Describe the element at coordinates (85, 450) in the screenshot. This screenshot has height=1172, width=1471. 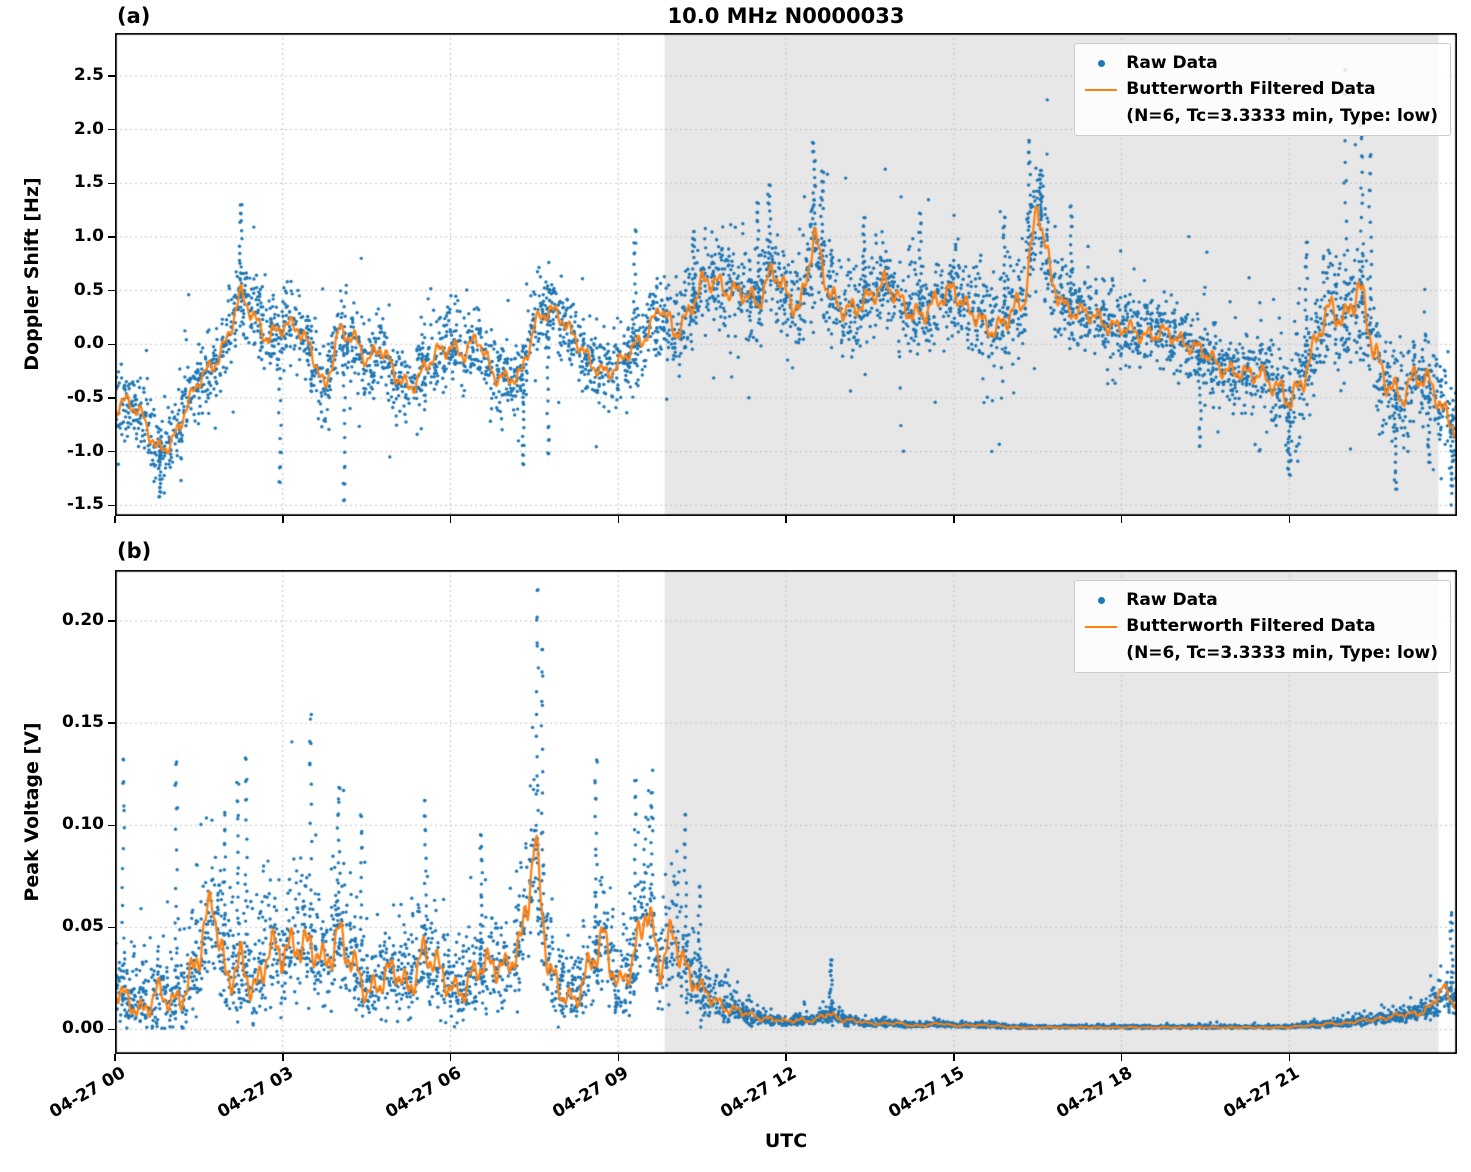
I see `y-tick-label: -1.0` at that location.